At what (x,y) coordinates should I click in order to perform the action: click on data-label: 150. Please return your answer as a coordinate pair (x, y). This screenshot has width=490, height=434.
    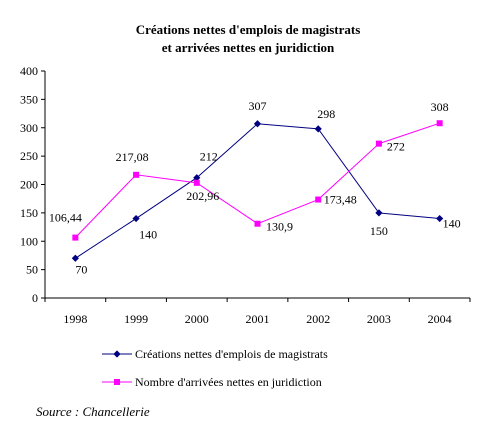
    Looking at the image, I should click on (379, 231).